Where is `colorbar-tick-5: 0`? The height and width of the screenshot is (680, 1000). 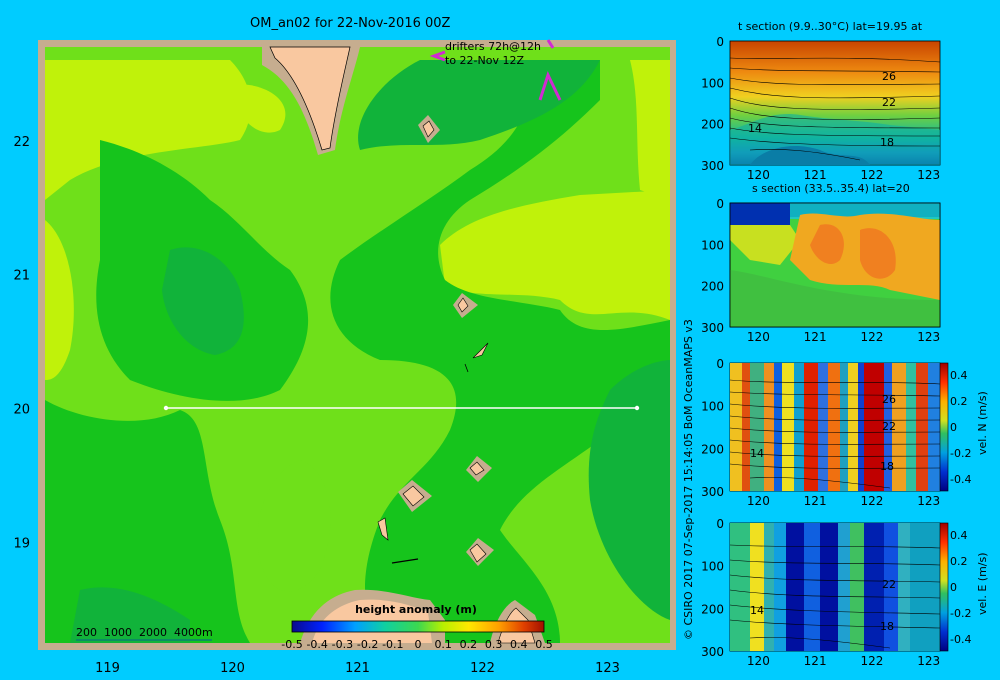
colorbar-tick-5: 0 is located at coordinates (418, 644).